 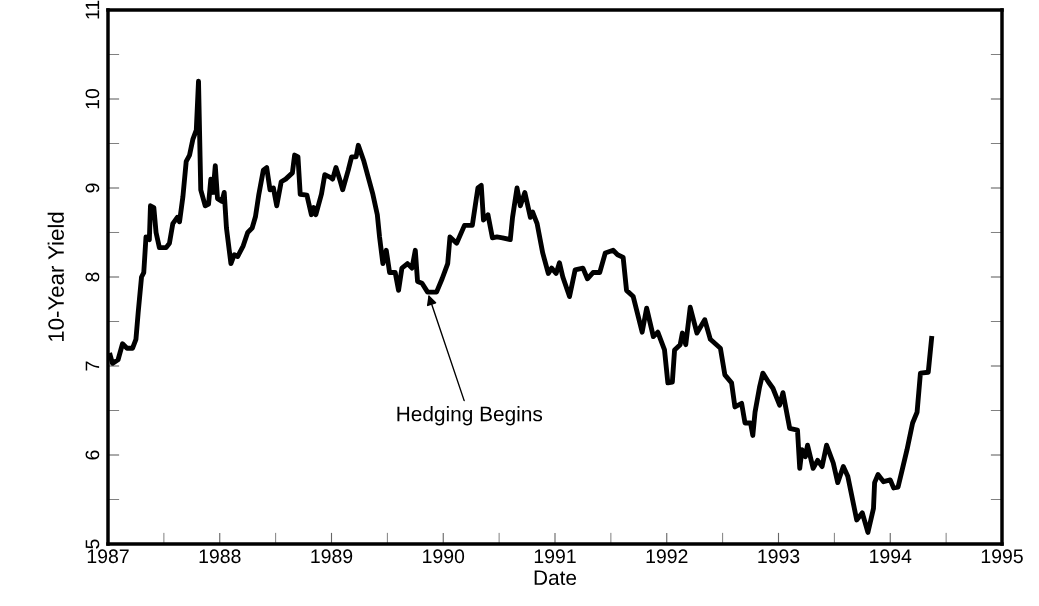 I want to click on x-tick-label: 1994, so click(x=891, y=556).